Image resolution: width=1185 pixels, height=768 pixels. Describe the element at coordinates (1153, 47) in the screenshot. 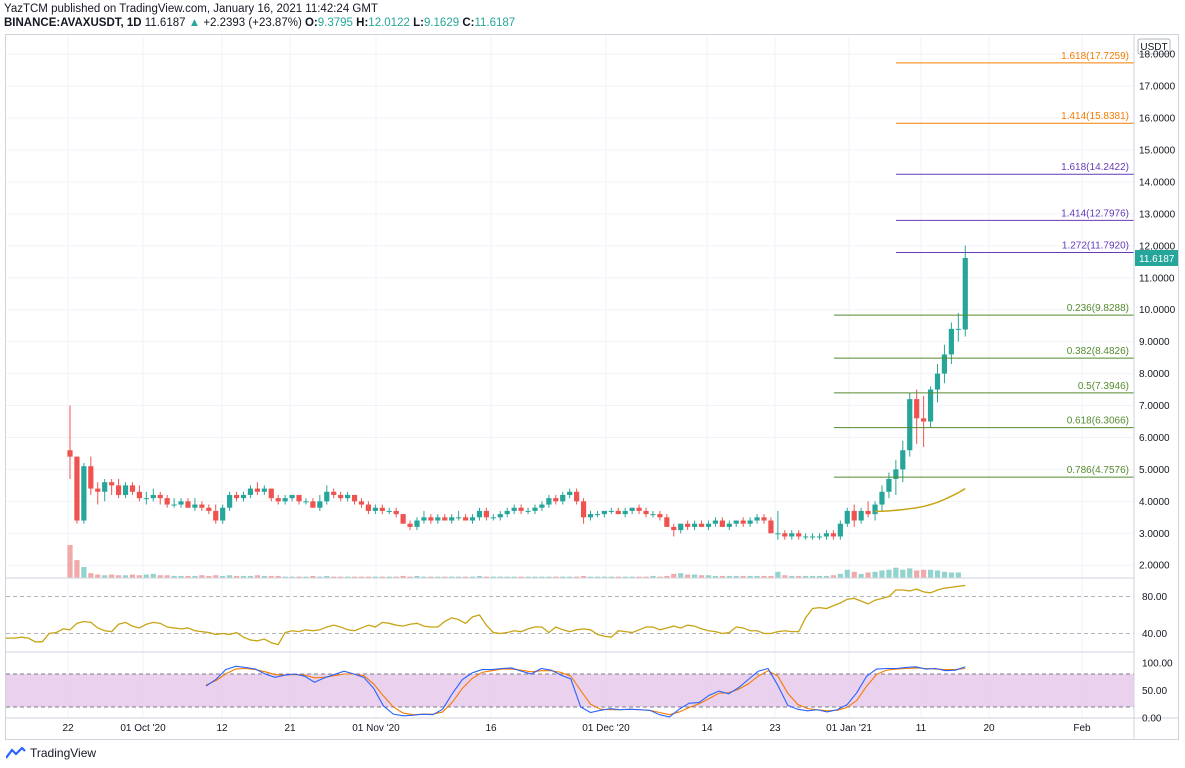

I see `currency-label: USDT` at that location.